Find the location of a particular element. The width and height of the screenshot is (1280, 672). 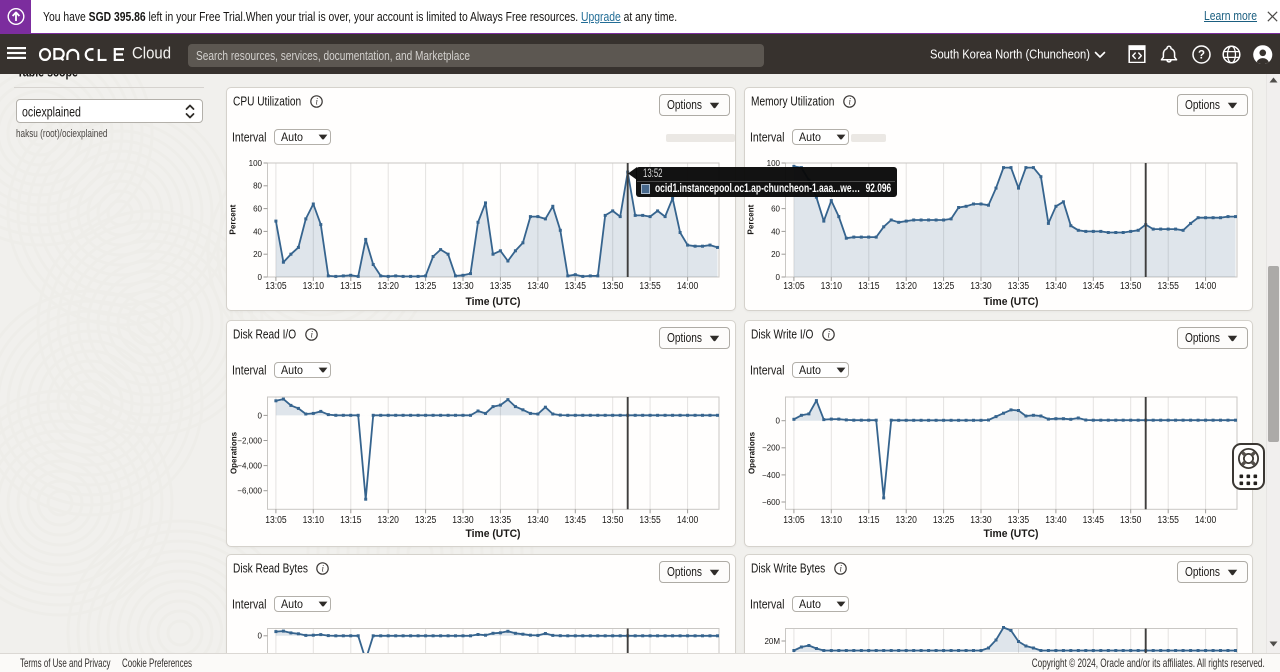

svg-text: −600 is located at coordinates (771, 502).